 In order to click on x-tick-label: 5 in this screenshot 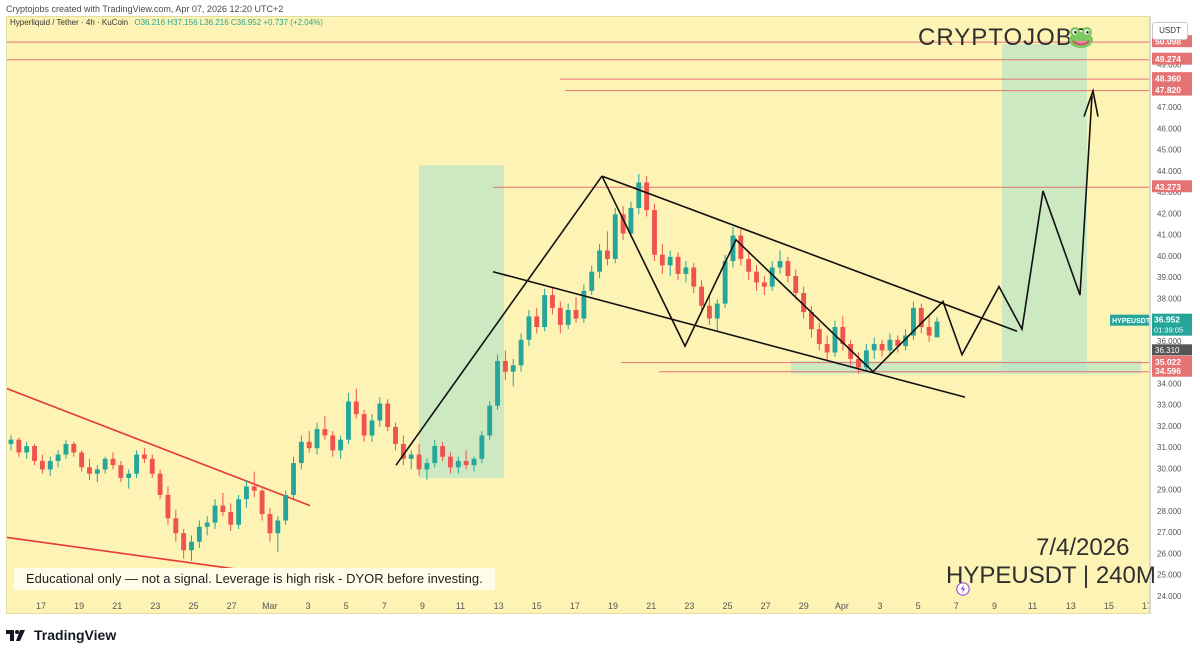, I will do `click(918, 606)`.